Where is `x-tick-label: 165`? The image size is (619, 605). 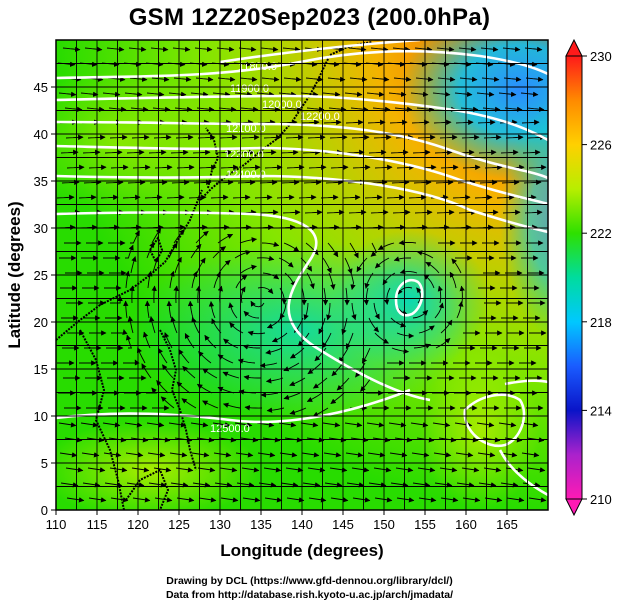 x-tick-label: 165 is located at coordinates (507, 524).